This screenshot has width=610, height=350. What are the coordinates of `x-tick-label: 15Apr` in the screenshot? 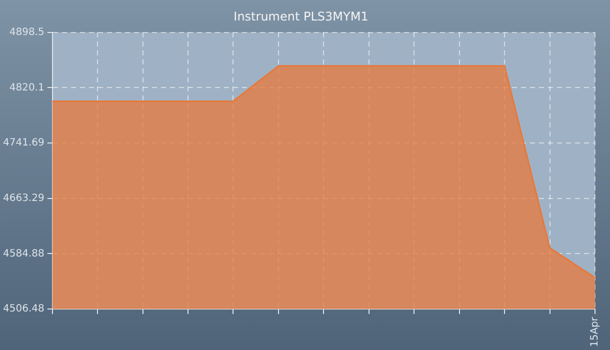 It's located at (595, 332).